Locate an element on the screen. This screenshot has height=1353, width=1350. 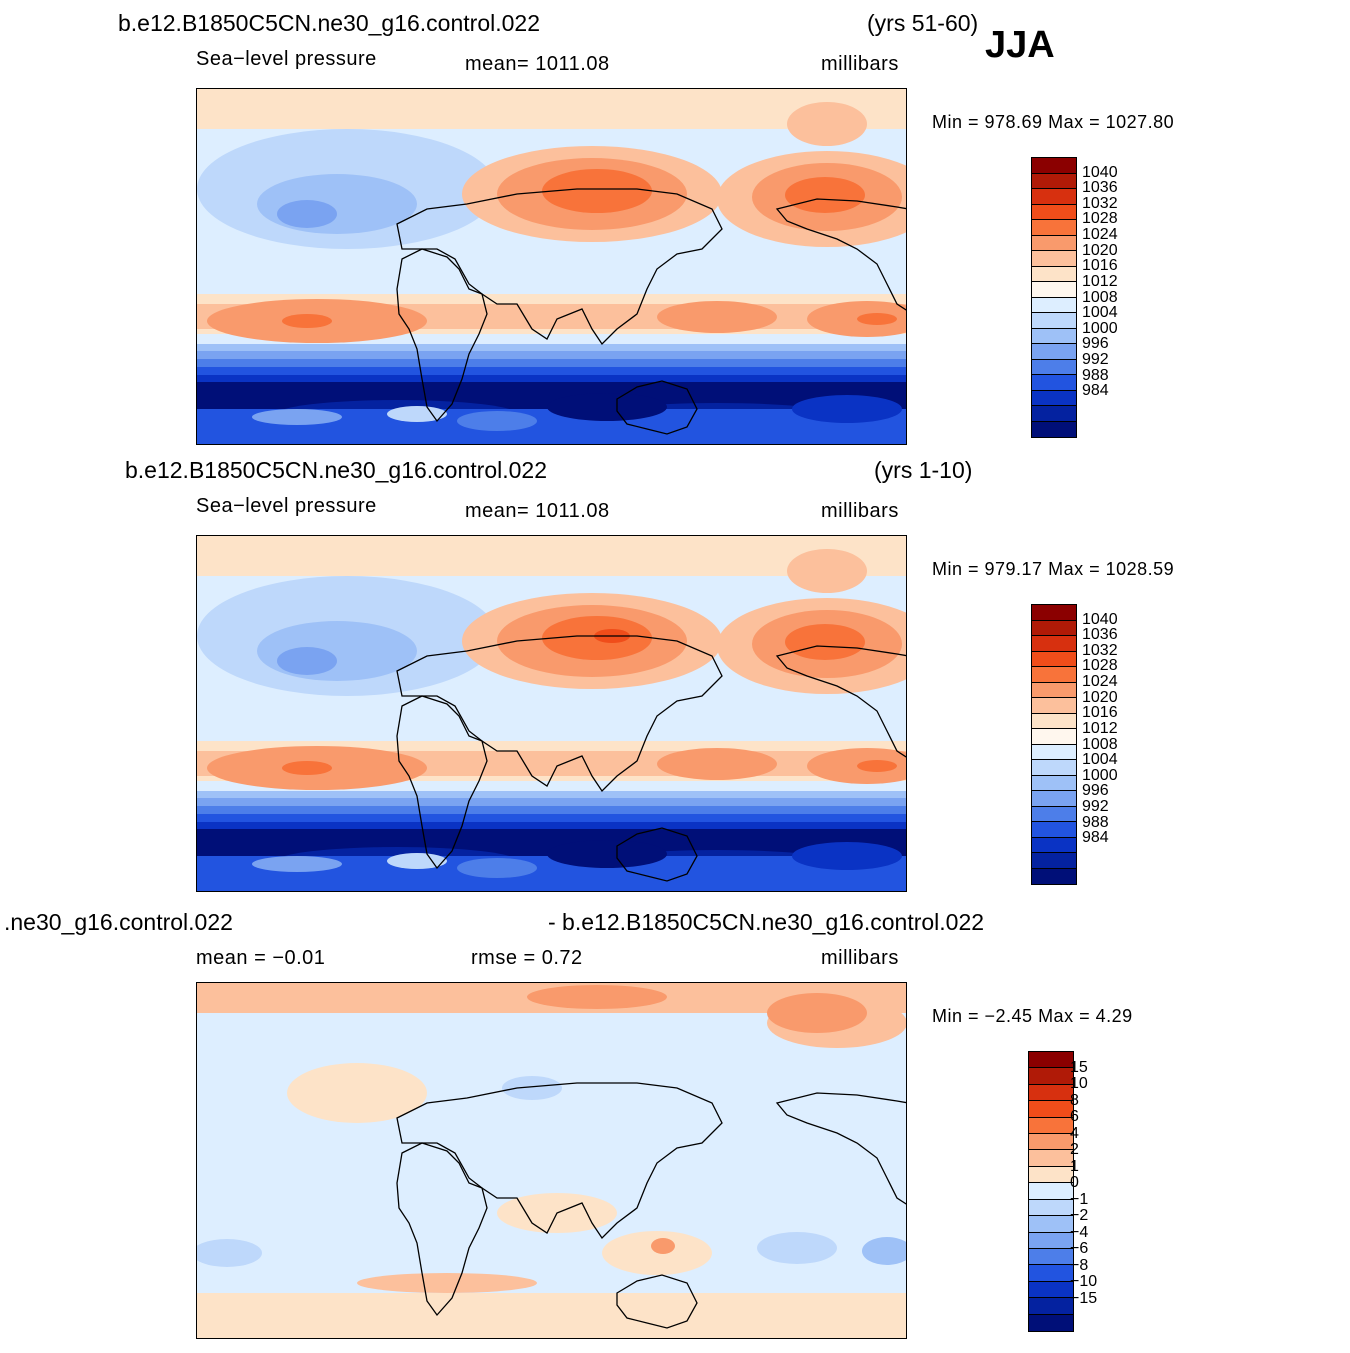
panel-2-colorbar is located at coordinates (1054, 744).